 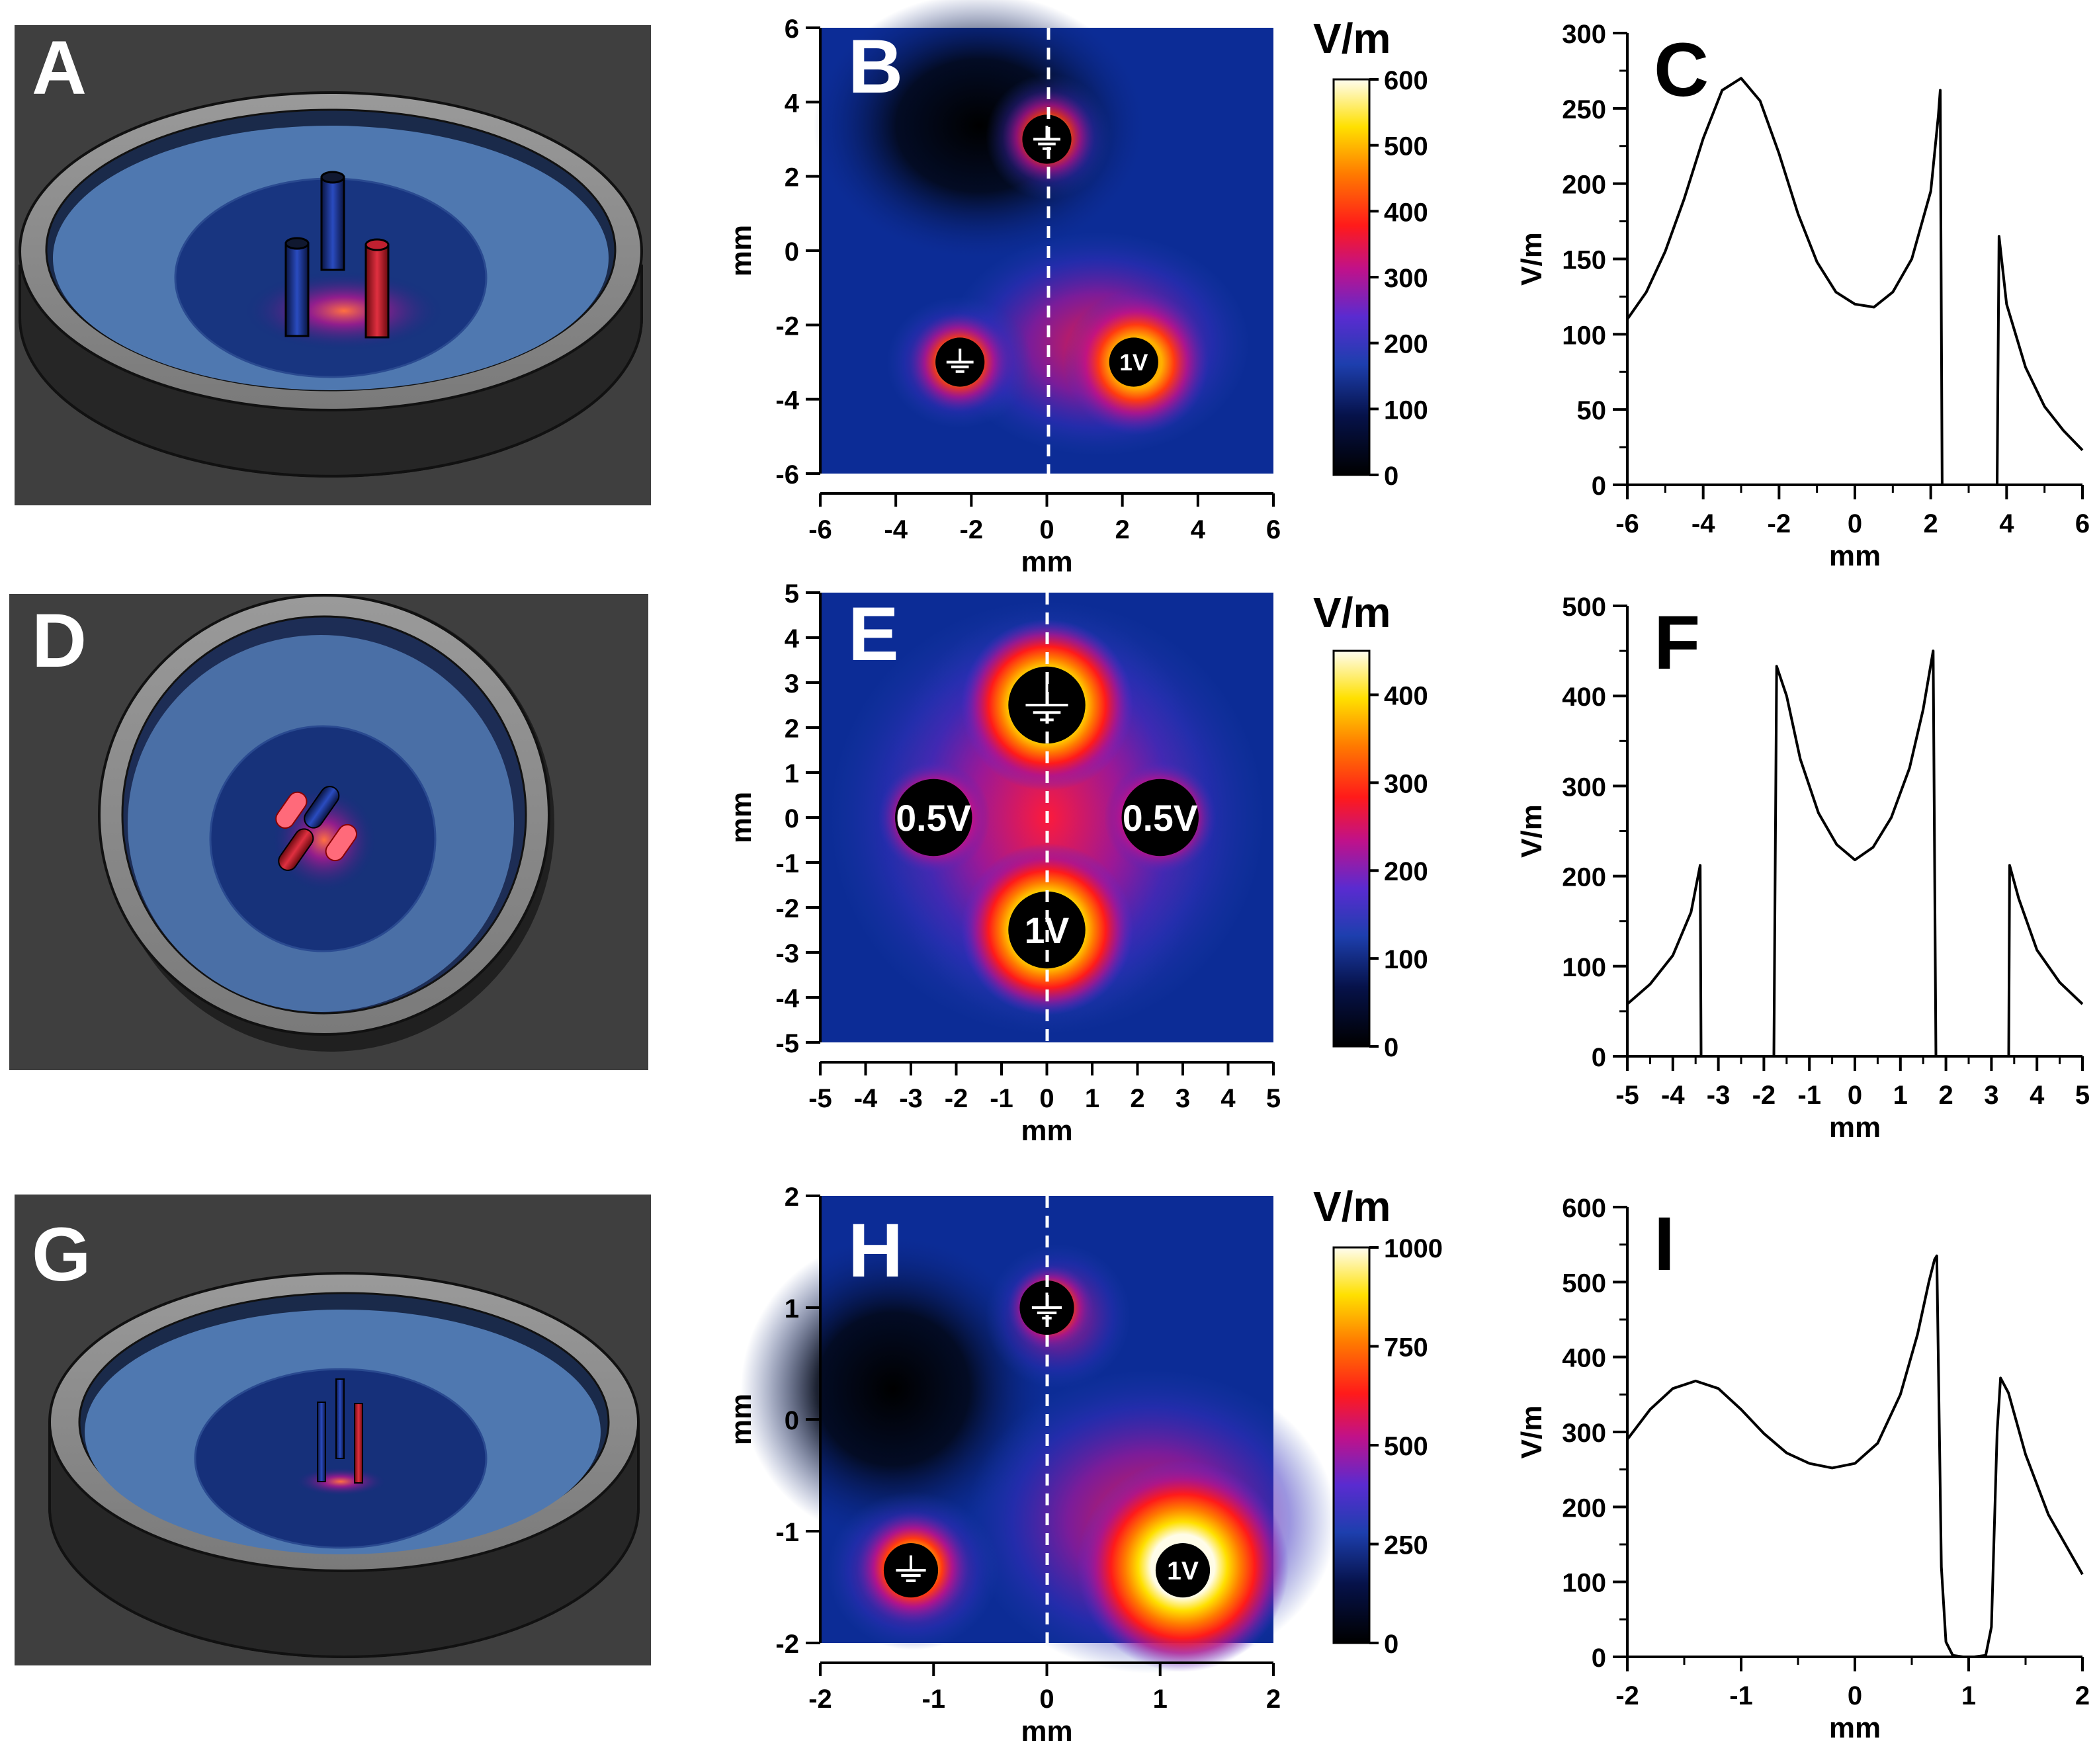 What do you see at coordinates (328, 832) in the screenshot?
I see `panel-d-3d-dish: D` at bounding box center [328, 832].